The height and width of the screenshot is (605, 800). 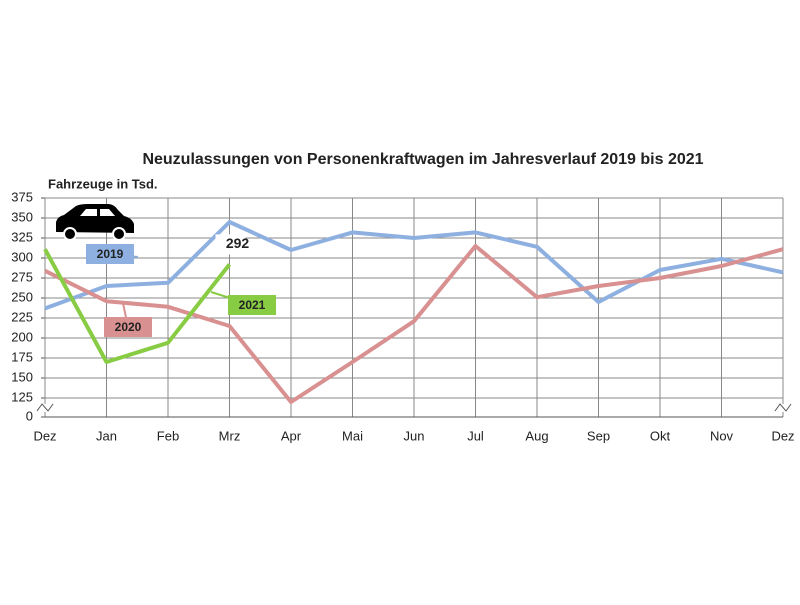 What do you see at coordinates (22, 296) in the screenshot?
I see `y-tick-label: 250` at bounding box center [22, 296].